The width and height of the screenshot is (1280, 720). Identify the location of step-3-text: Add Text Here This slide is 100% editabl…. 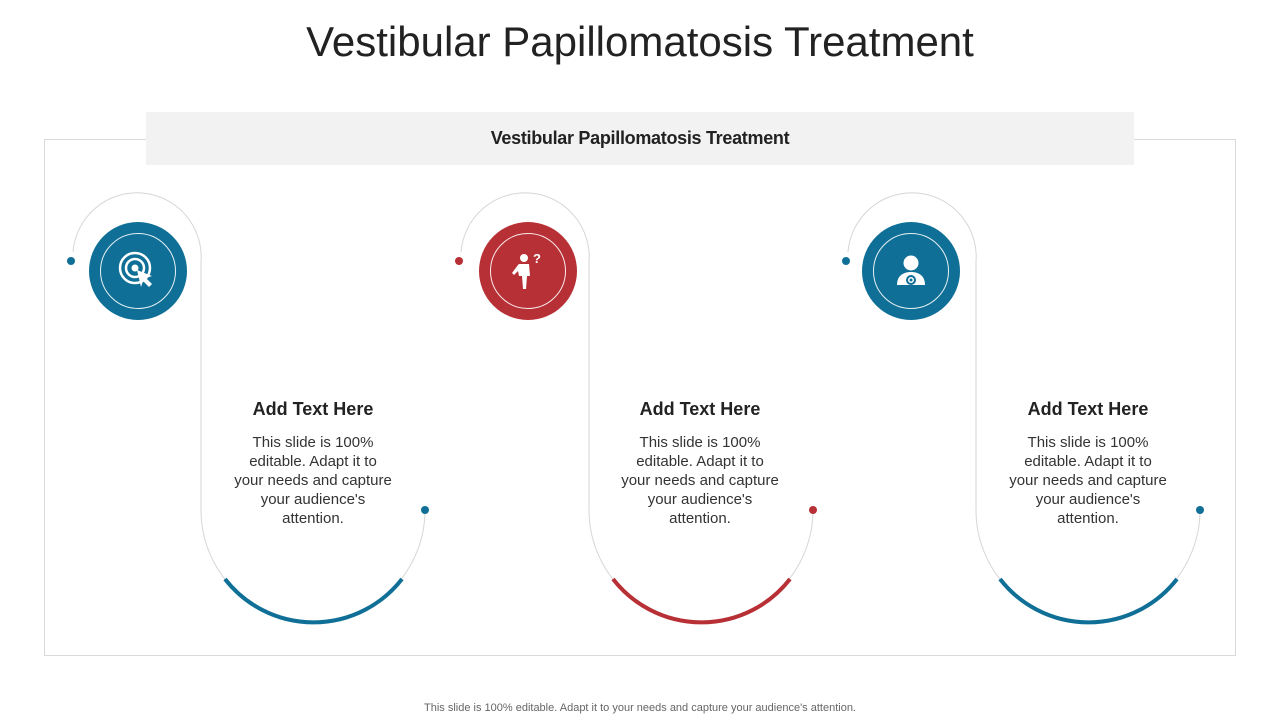
(1088, 463).